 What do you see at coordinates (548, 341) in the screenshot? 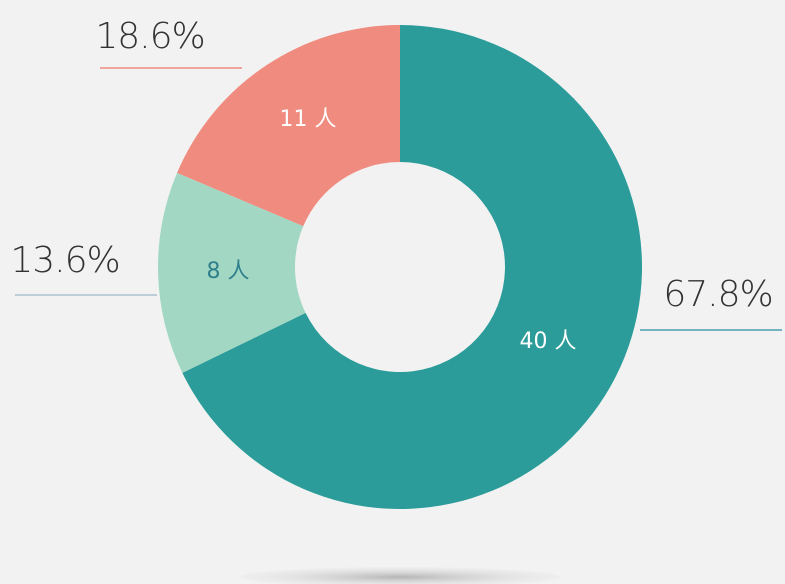
I see `segment-label: 40 人` at bounding box center [548, 341].